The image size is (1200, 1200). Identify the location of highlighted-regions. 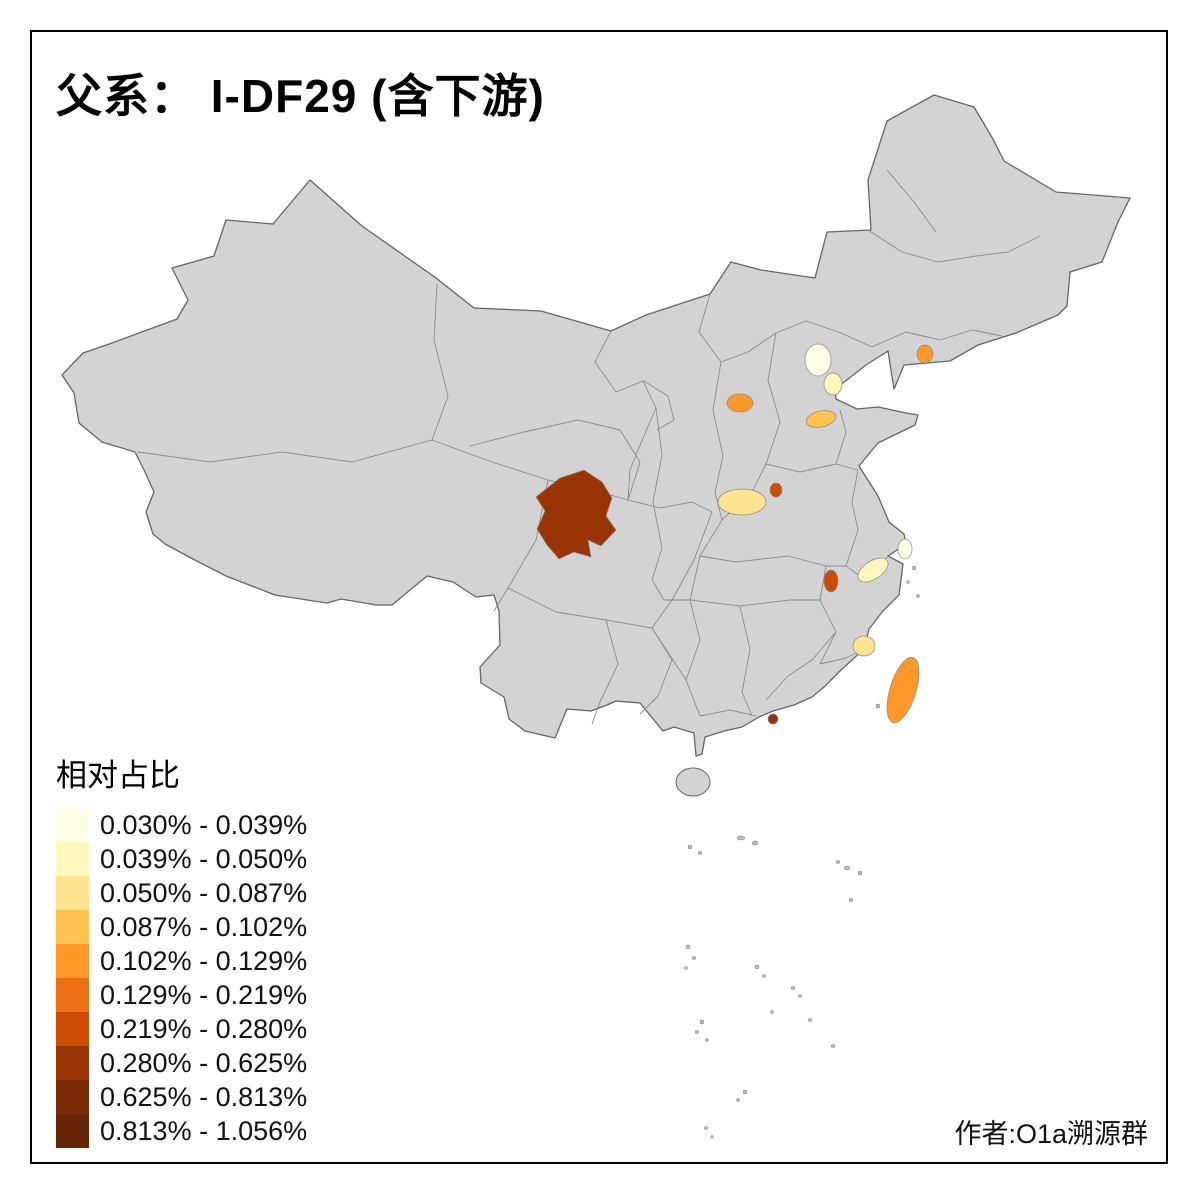
(734, 534).